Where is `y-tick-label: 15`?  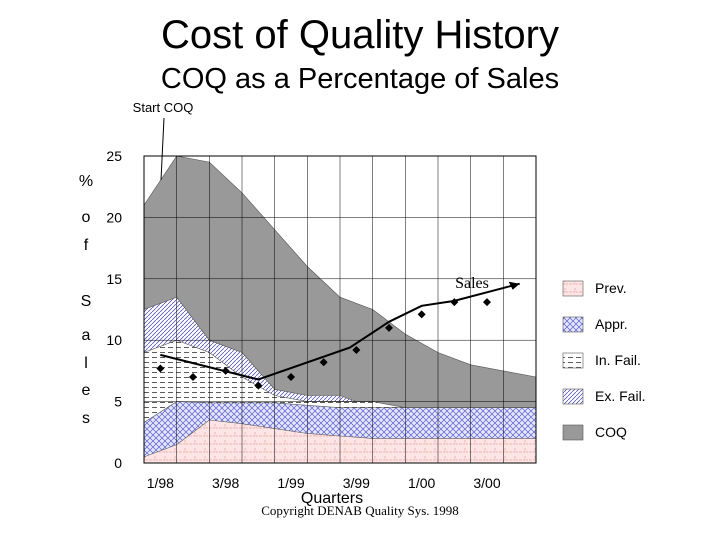 y-tick-label: 15 is located at coordinates (114, 279).